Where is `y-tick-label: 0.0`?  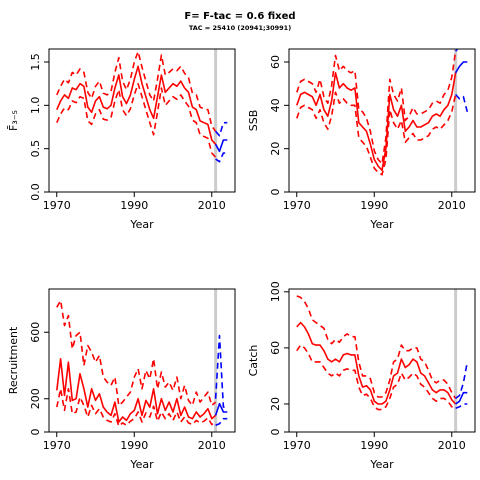
y-tick-label: 0.0 is located at coordinates (35, 192).